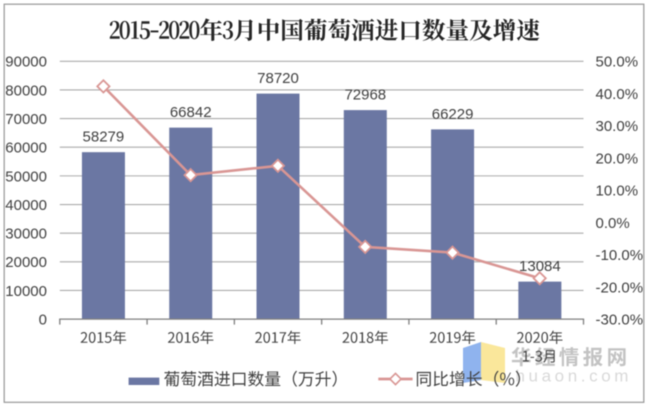 The image size is (650, 413). I want to click on svg-text: 66842, so click(191, 112).